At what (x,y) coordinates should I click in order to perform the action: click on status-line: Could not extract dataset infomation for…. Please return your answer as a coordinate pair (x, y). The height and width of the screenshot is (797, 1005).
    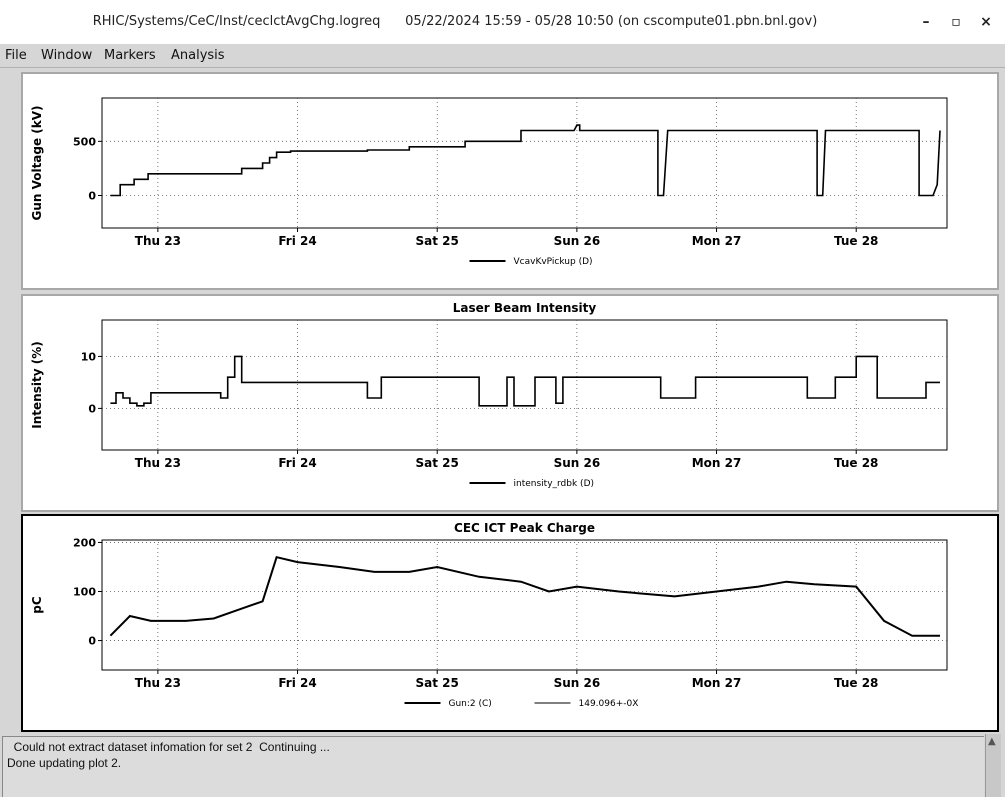
    Looking at the image, I should click on (168, 747).